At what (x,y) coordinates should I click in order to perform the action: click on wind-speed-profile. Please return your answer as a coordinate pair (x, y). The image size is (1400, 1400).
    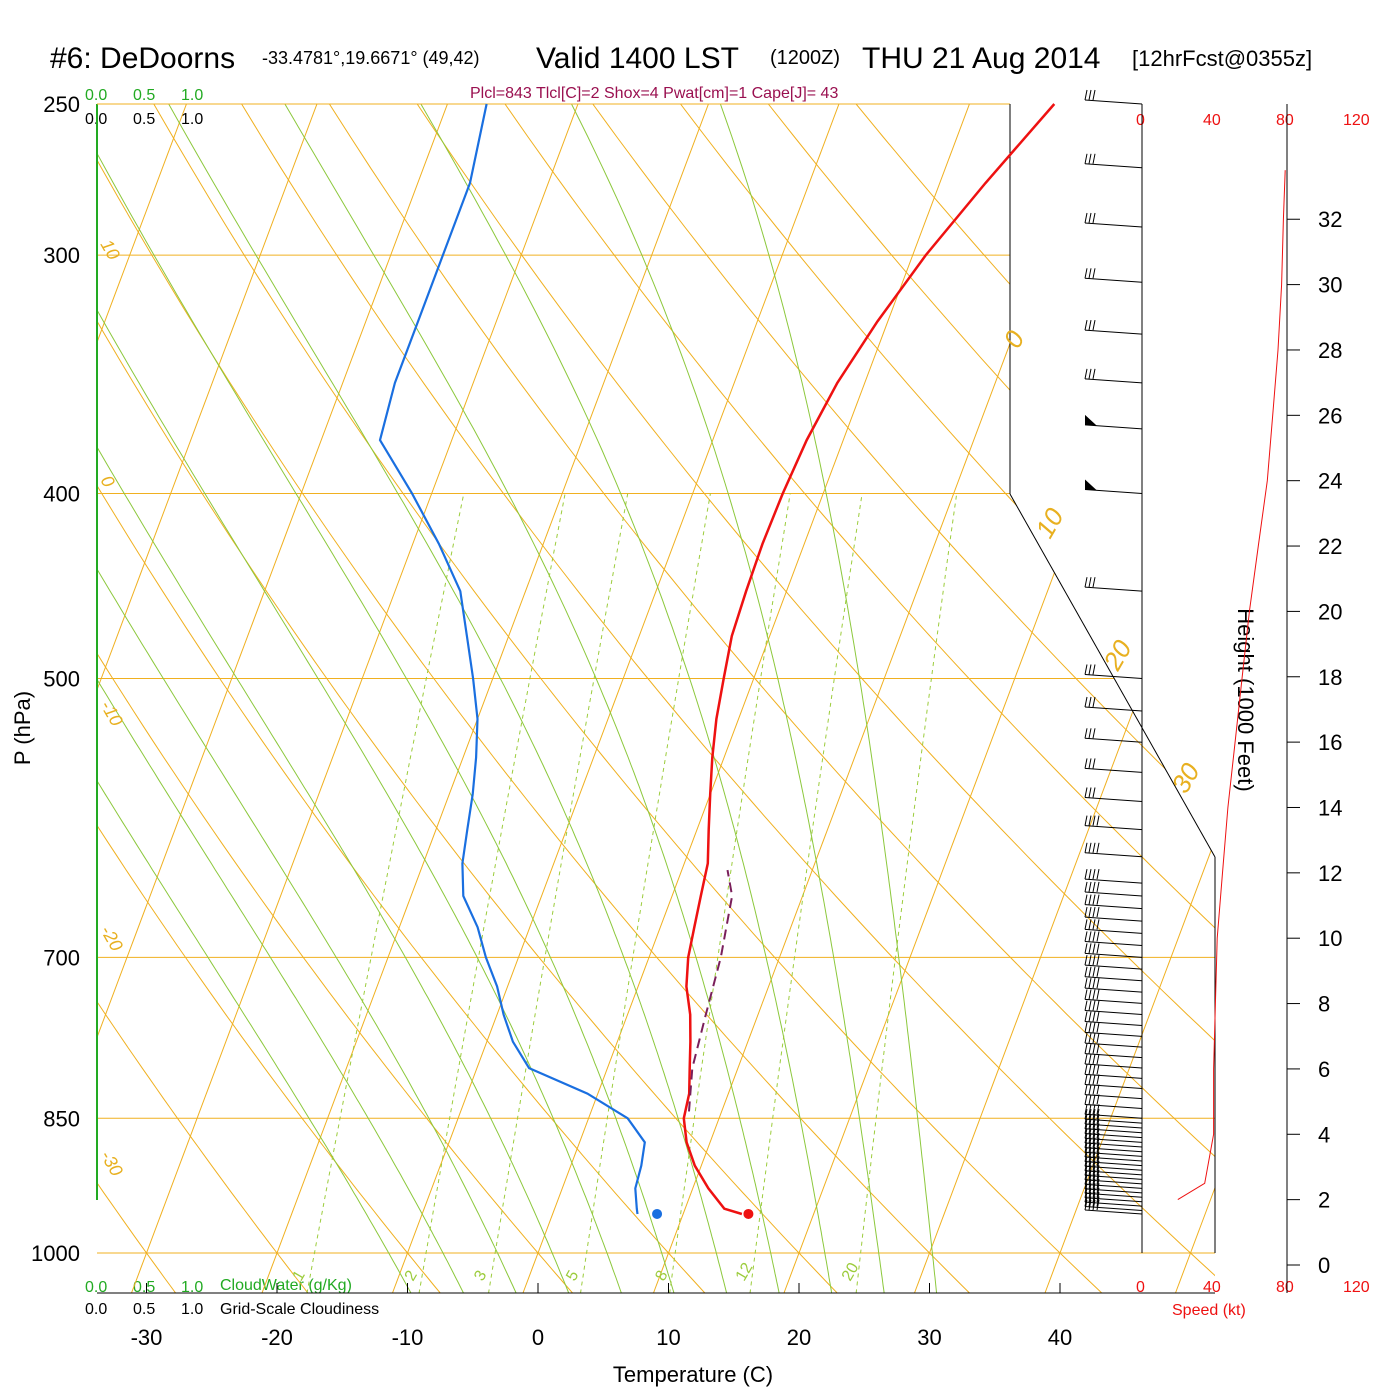
    Looking at the image, I should click on (1231, 685).